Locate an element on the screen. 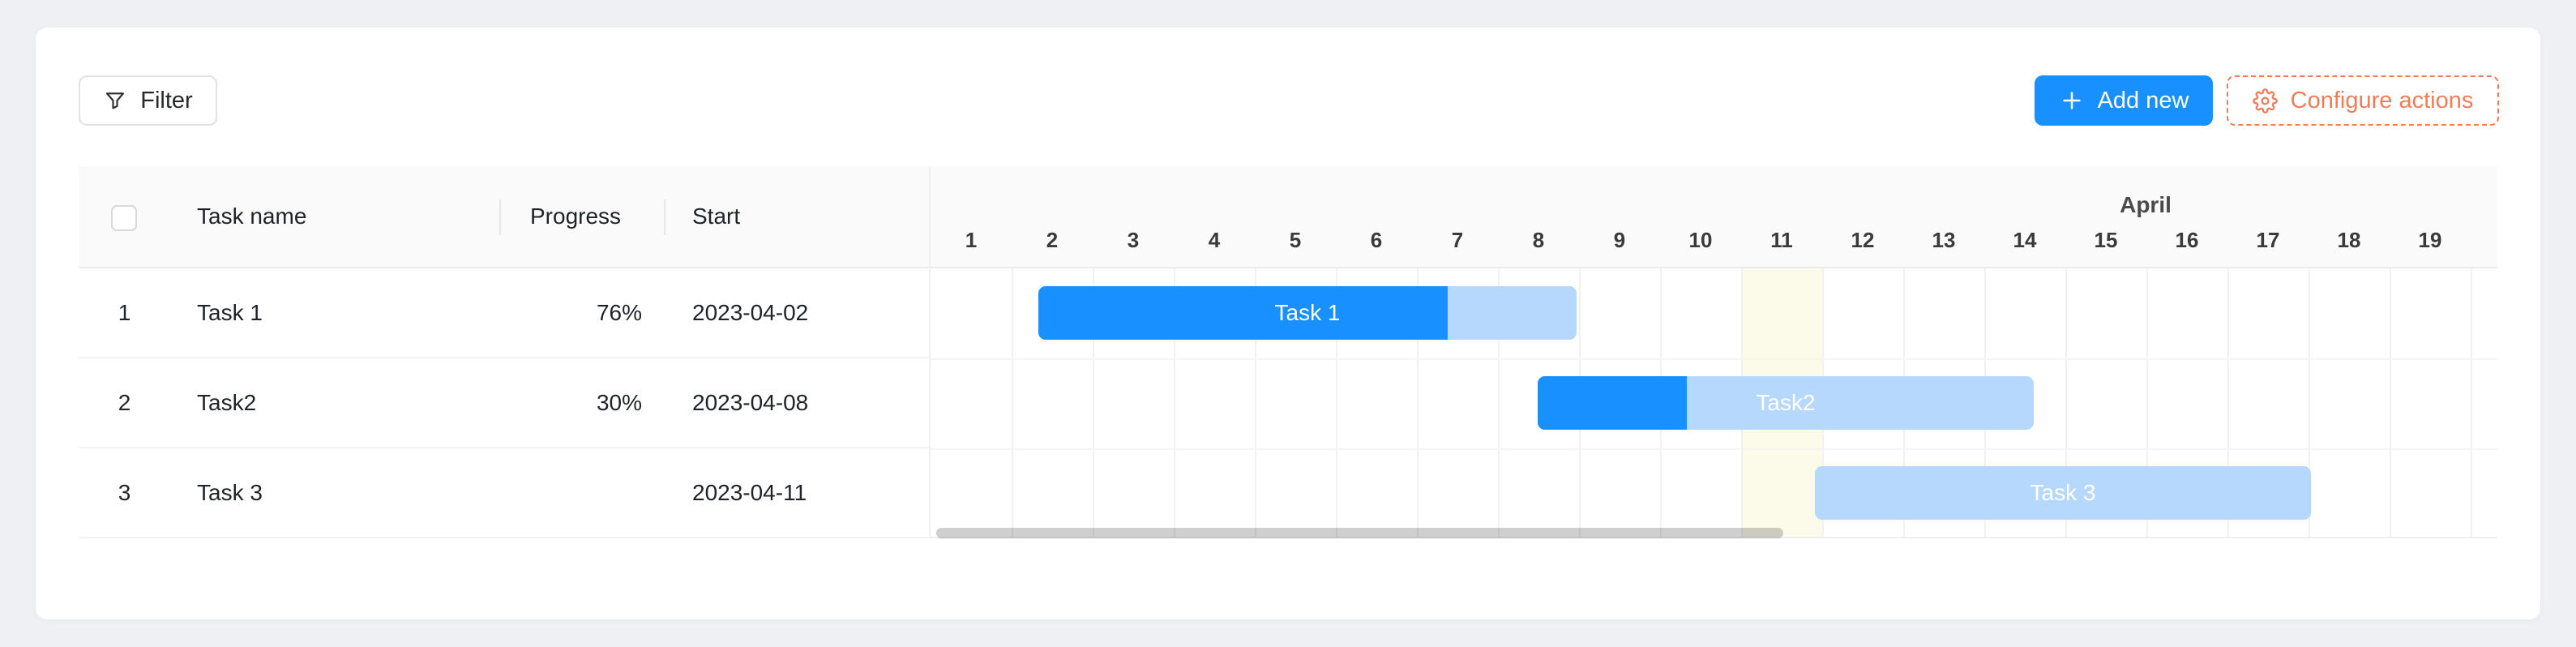  day-label-16: 16 is located at coordinates (2187, 240).